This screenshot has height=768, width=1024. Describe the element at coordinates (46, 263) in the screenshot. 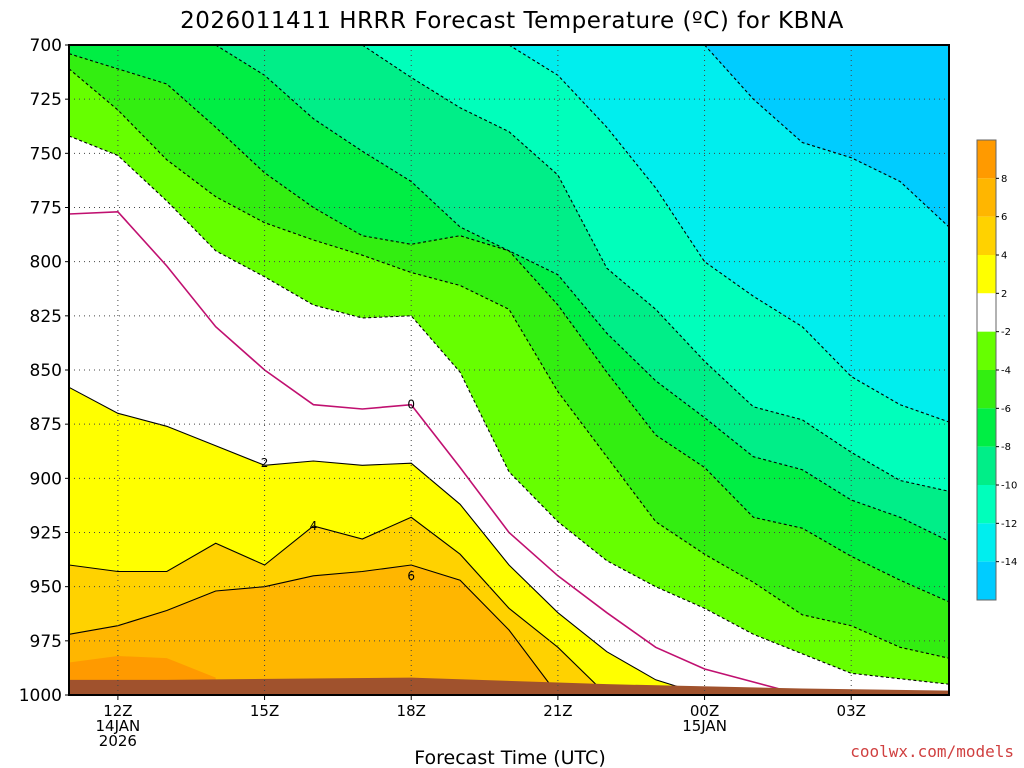

I see `y-tick-label: 800` at that location.